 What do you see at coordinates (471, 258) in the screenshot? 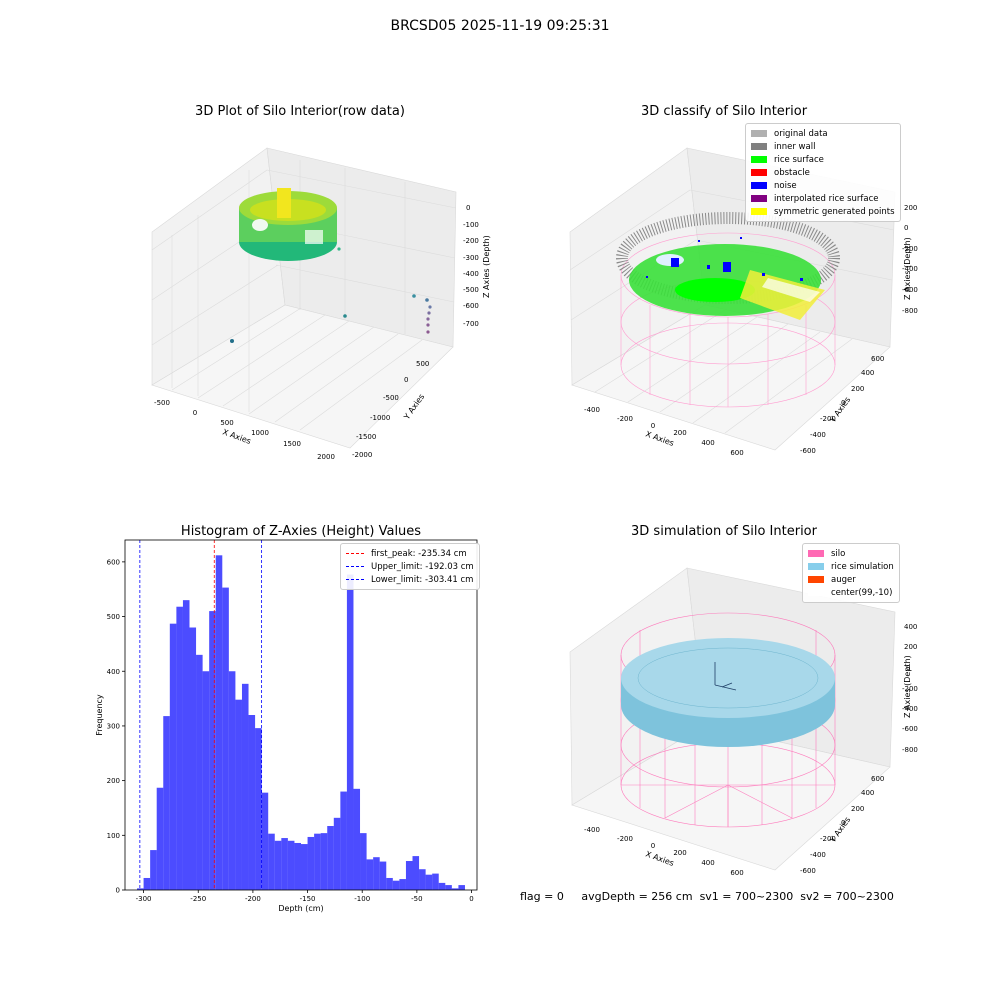
I see `raw-ztick: -300` at bounding box center [471, 258].